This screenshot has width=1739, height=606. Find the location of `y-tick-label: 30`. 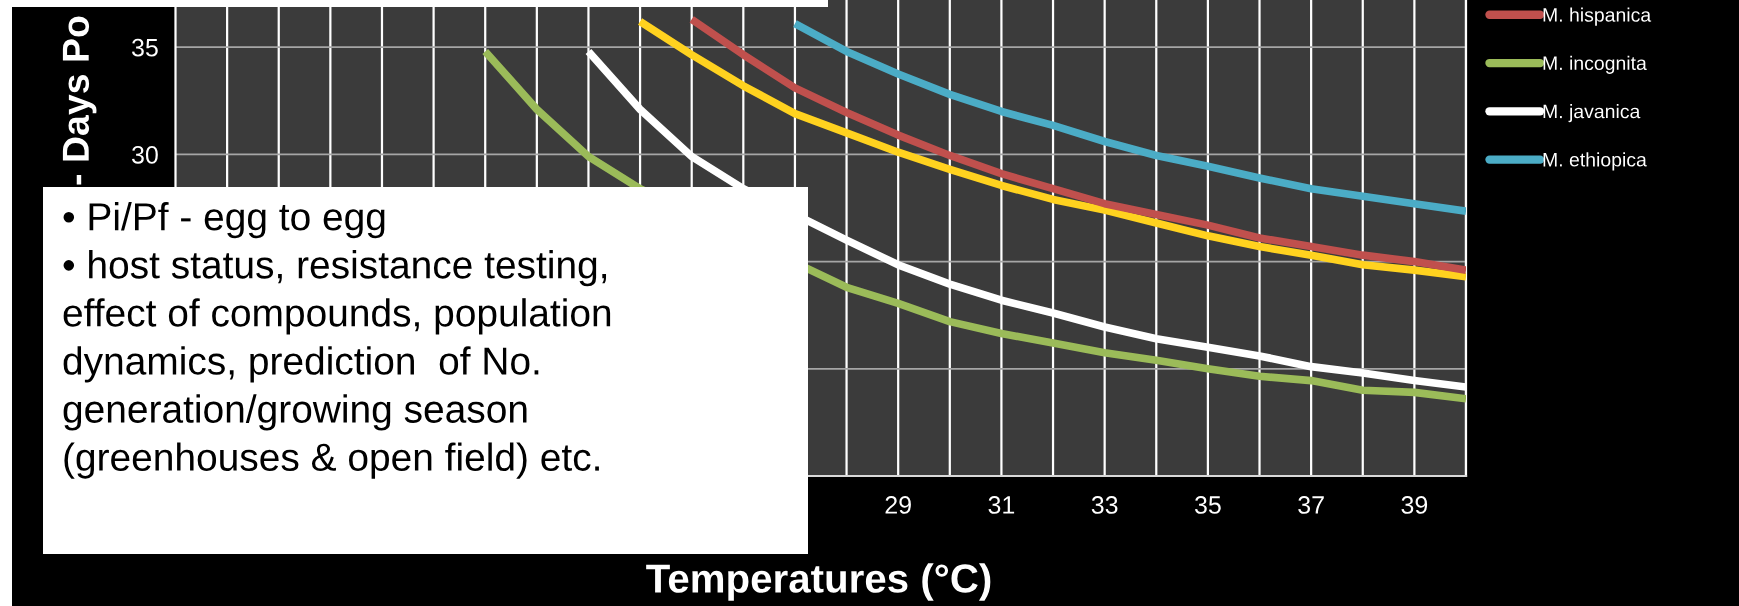

y-tick-label: 30 is located at coordinates (144, 154).